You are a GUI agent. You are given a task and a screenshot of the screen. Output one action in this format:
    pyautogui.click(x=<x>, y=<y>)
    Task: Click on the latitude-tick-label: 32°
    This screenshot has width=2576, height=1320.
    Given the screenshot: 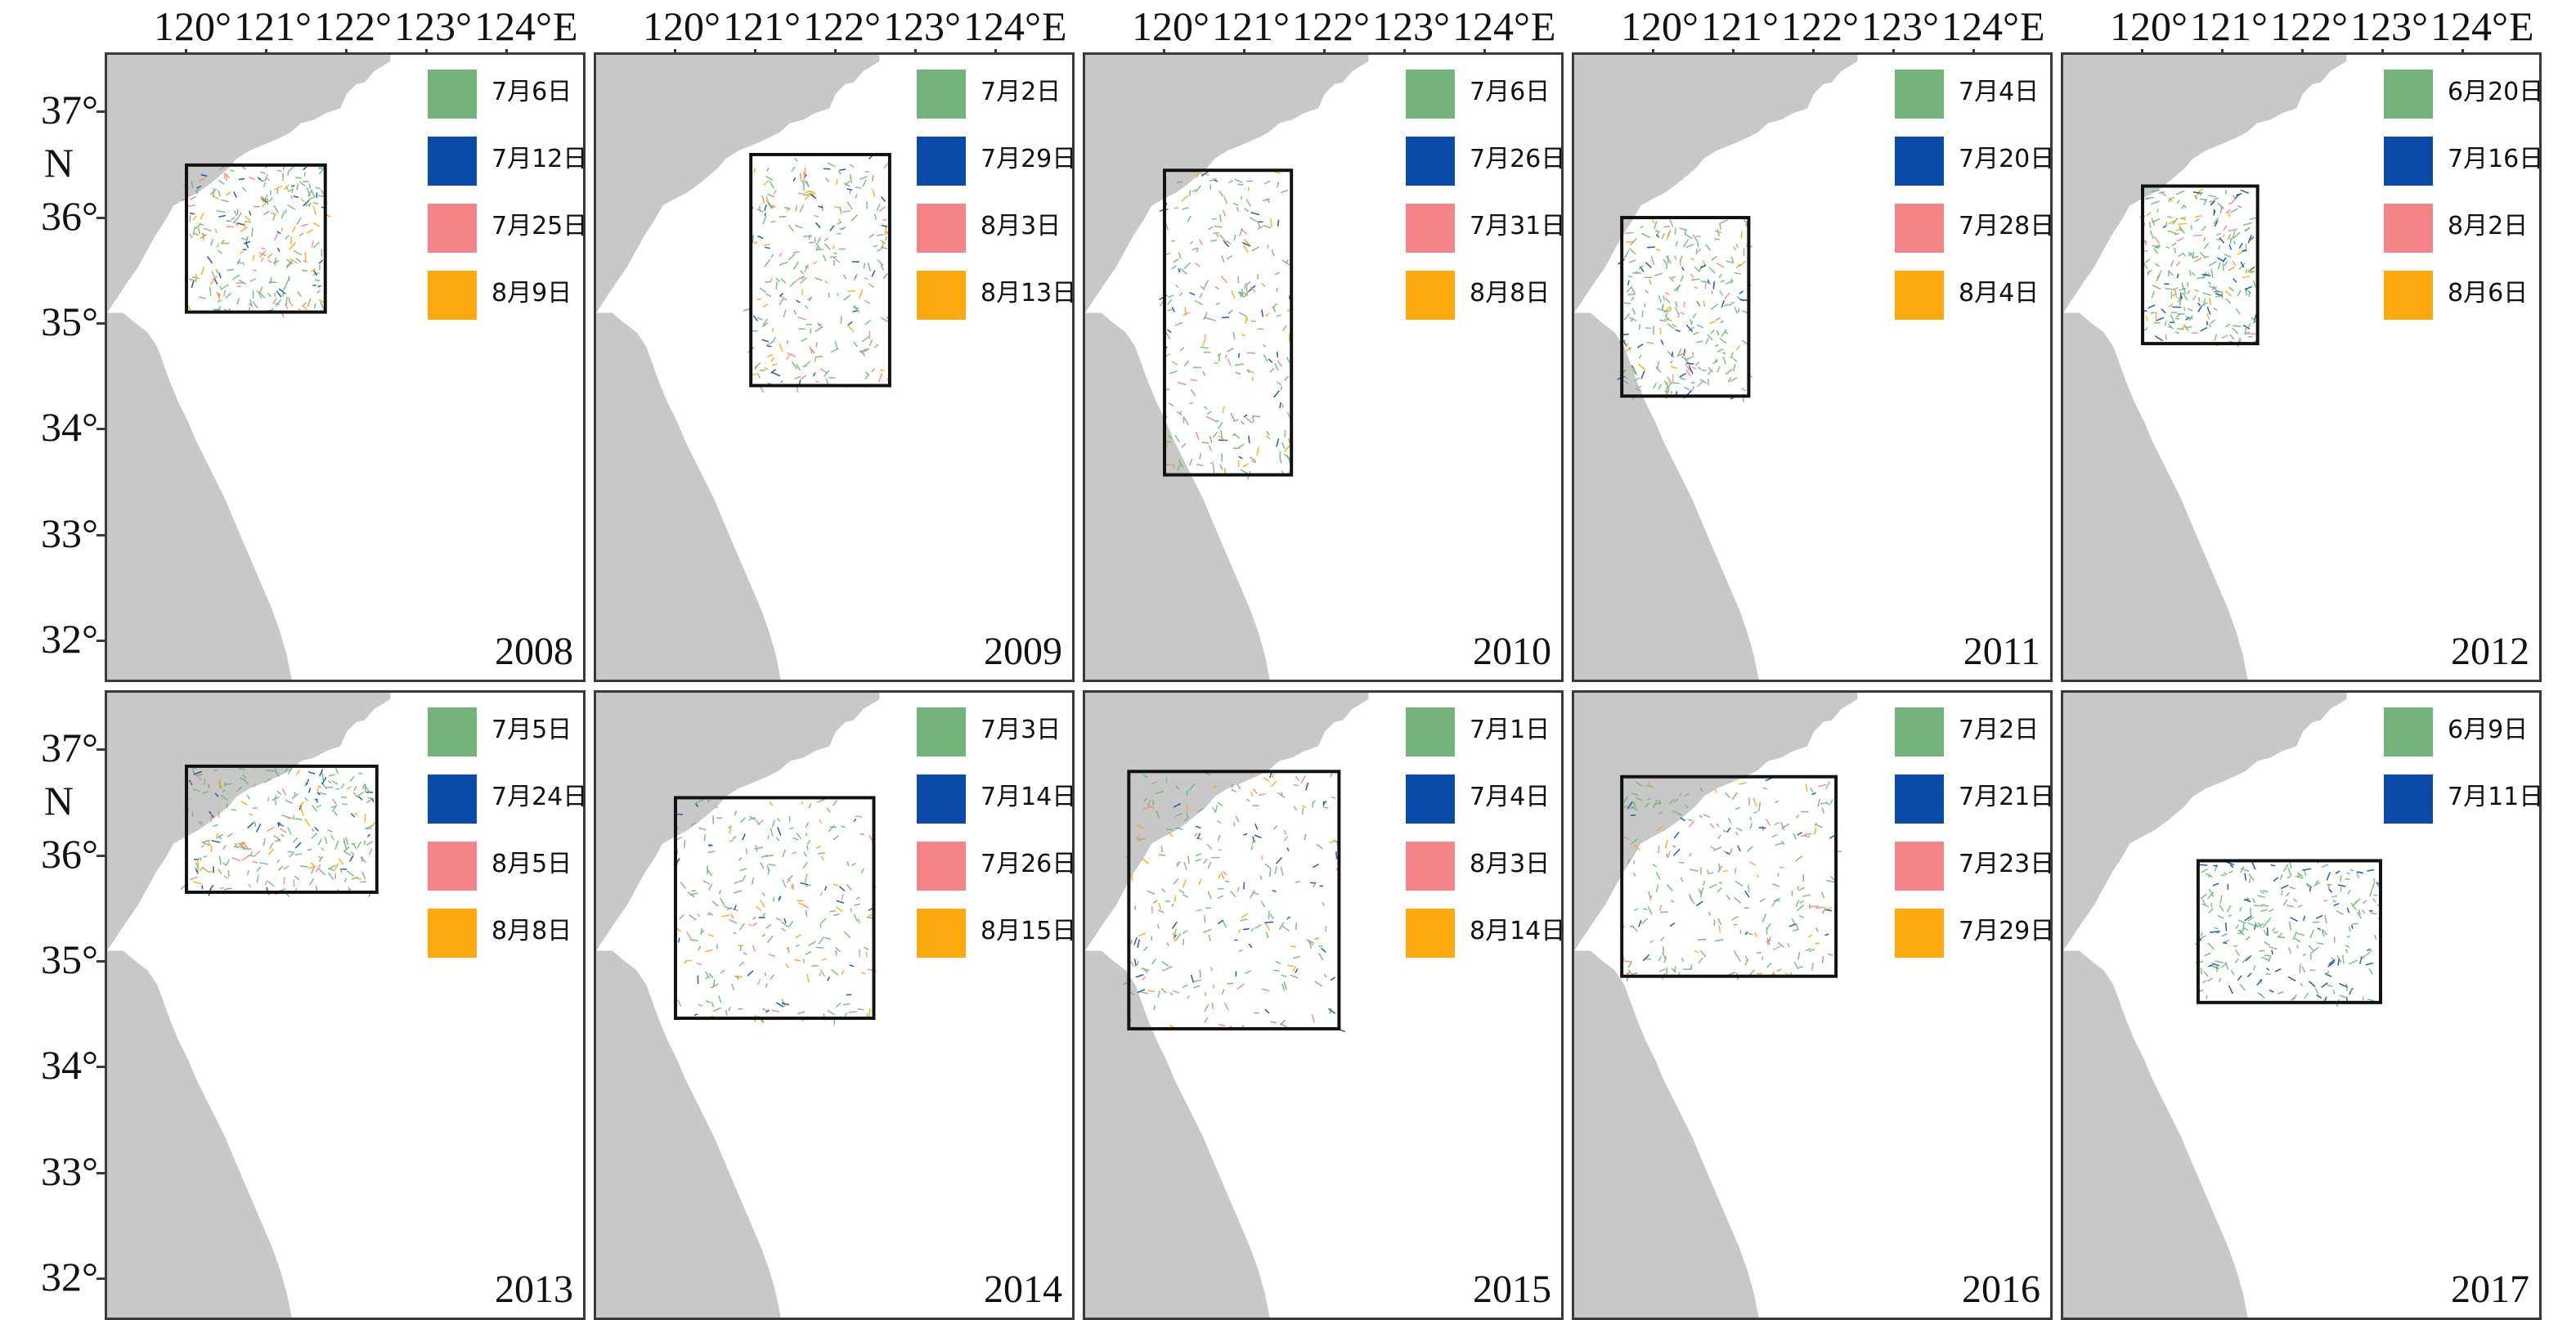 What is the action you would take?
    pyautogui.click(x=70, y=1277)
    